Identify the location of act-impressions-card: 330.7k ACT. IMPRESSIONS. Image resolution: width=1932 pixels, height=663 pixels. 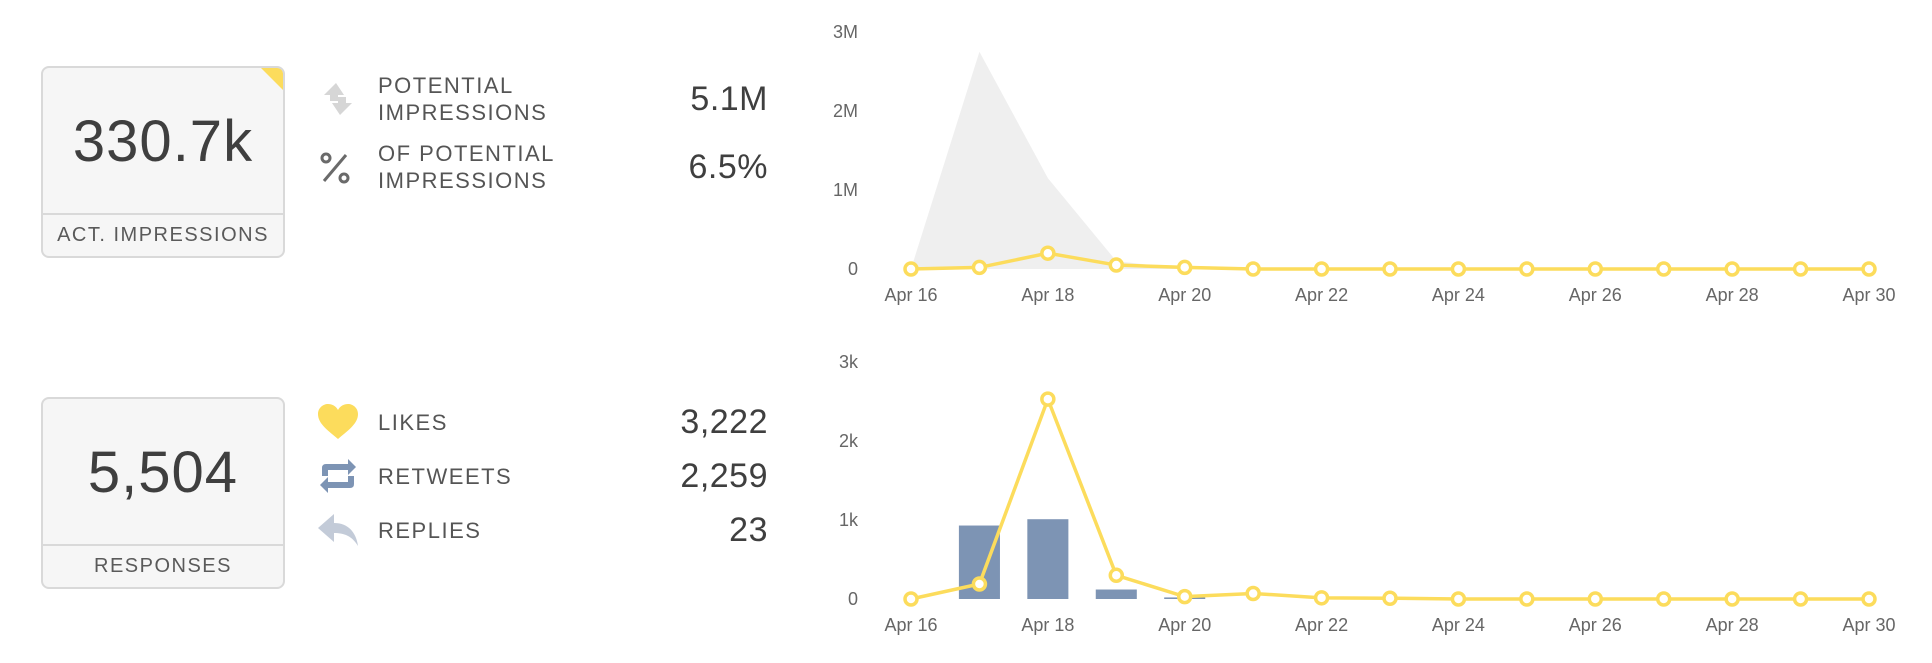
(163, 162).